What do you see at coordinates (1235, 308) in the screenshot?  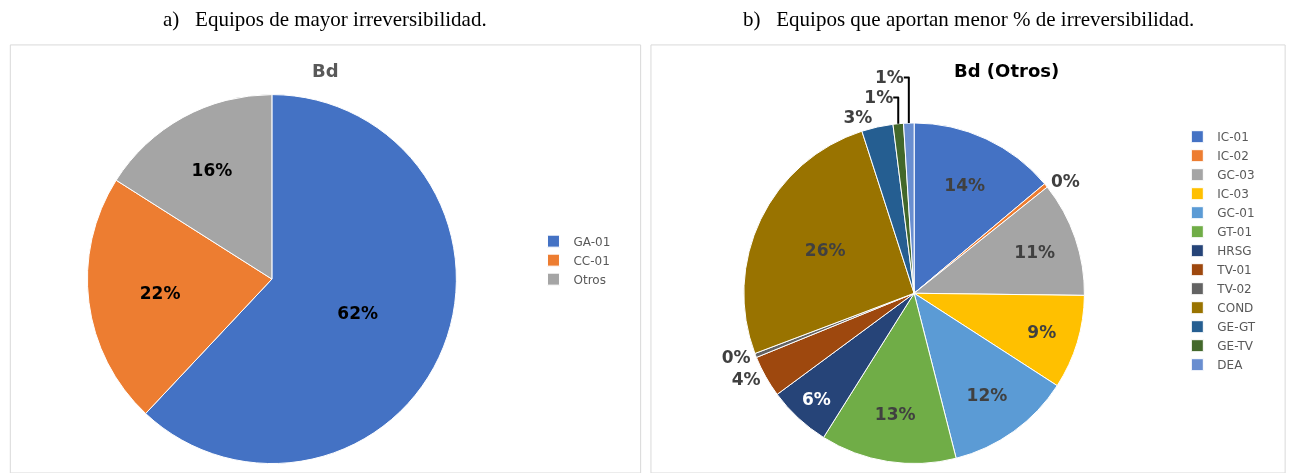 I see `legend-label: COND` at bounding box center [1235, 308].